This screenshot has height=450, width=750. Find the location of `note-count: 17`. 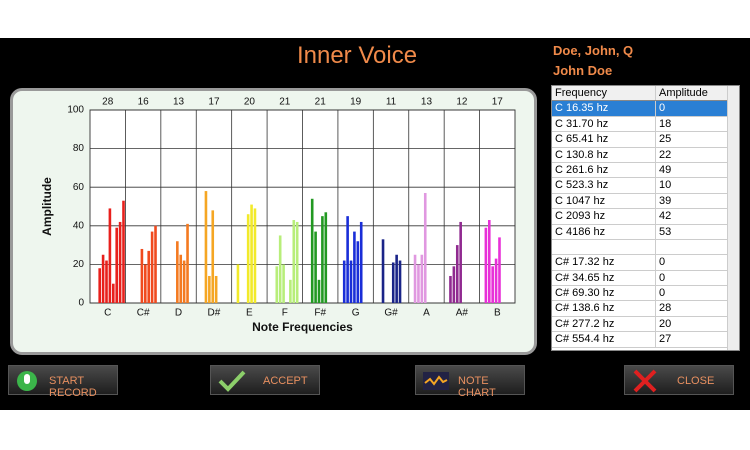

note-count: 17 is located at coordinates (214, 102).